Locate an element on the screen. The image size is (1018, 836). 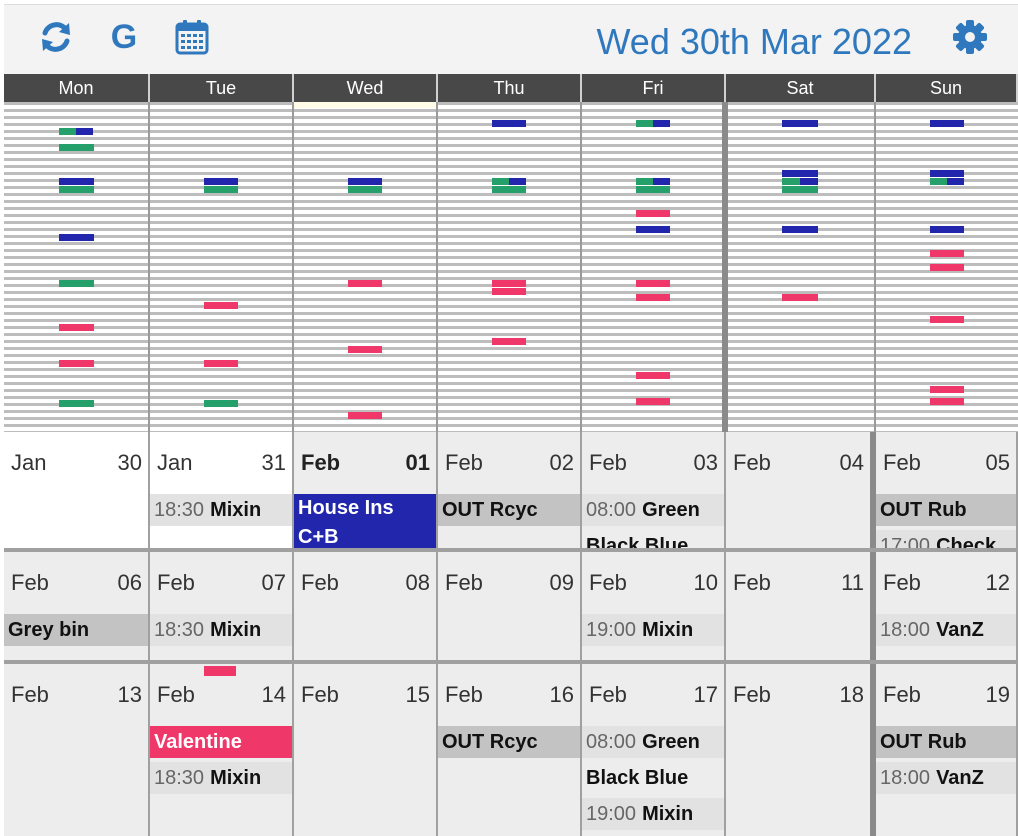
day-cell: Feb 19 OUT Rub 18:00 VanZ is located at coordinates (947, 750).